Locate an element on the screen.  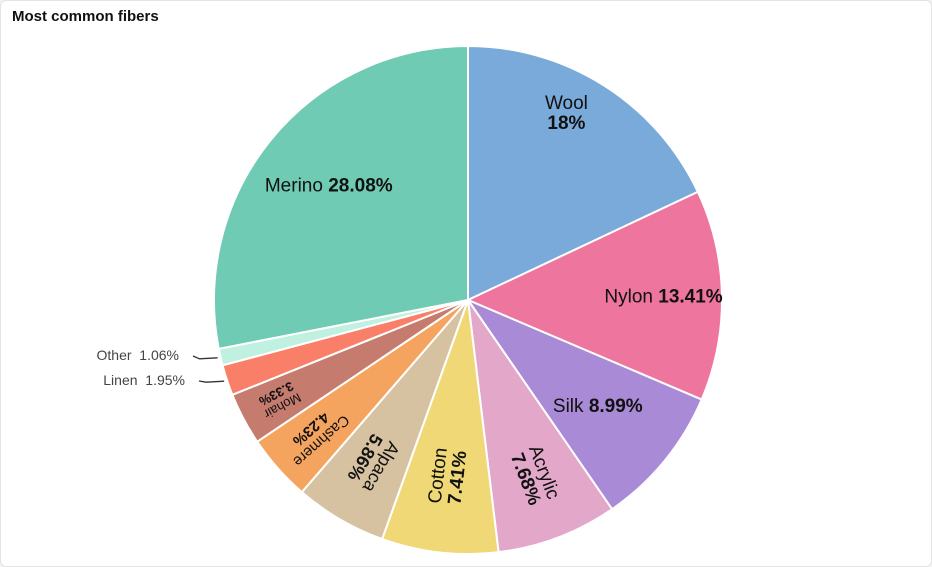
pie-slice-silk is located at coordinates (585, 405).